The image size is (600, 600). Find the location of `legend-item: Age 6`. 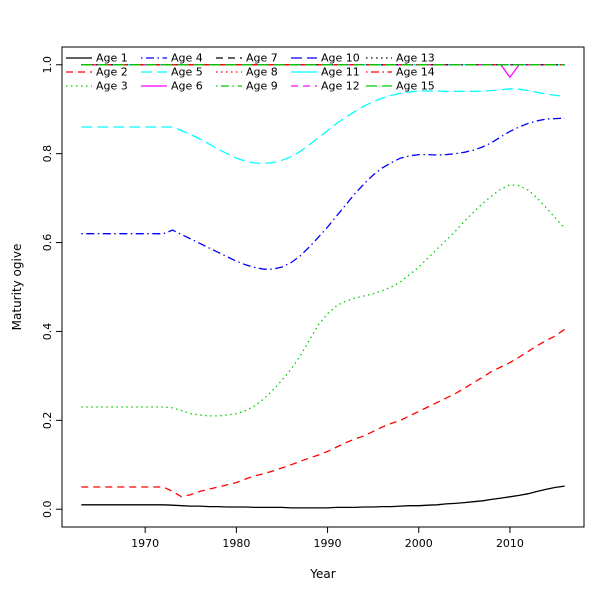

legend-item: Age 6 is located at coordinates (172, 86).